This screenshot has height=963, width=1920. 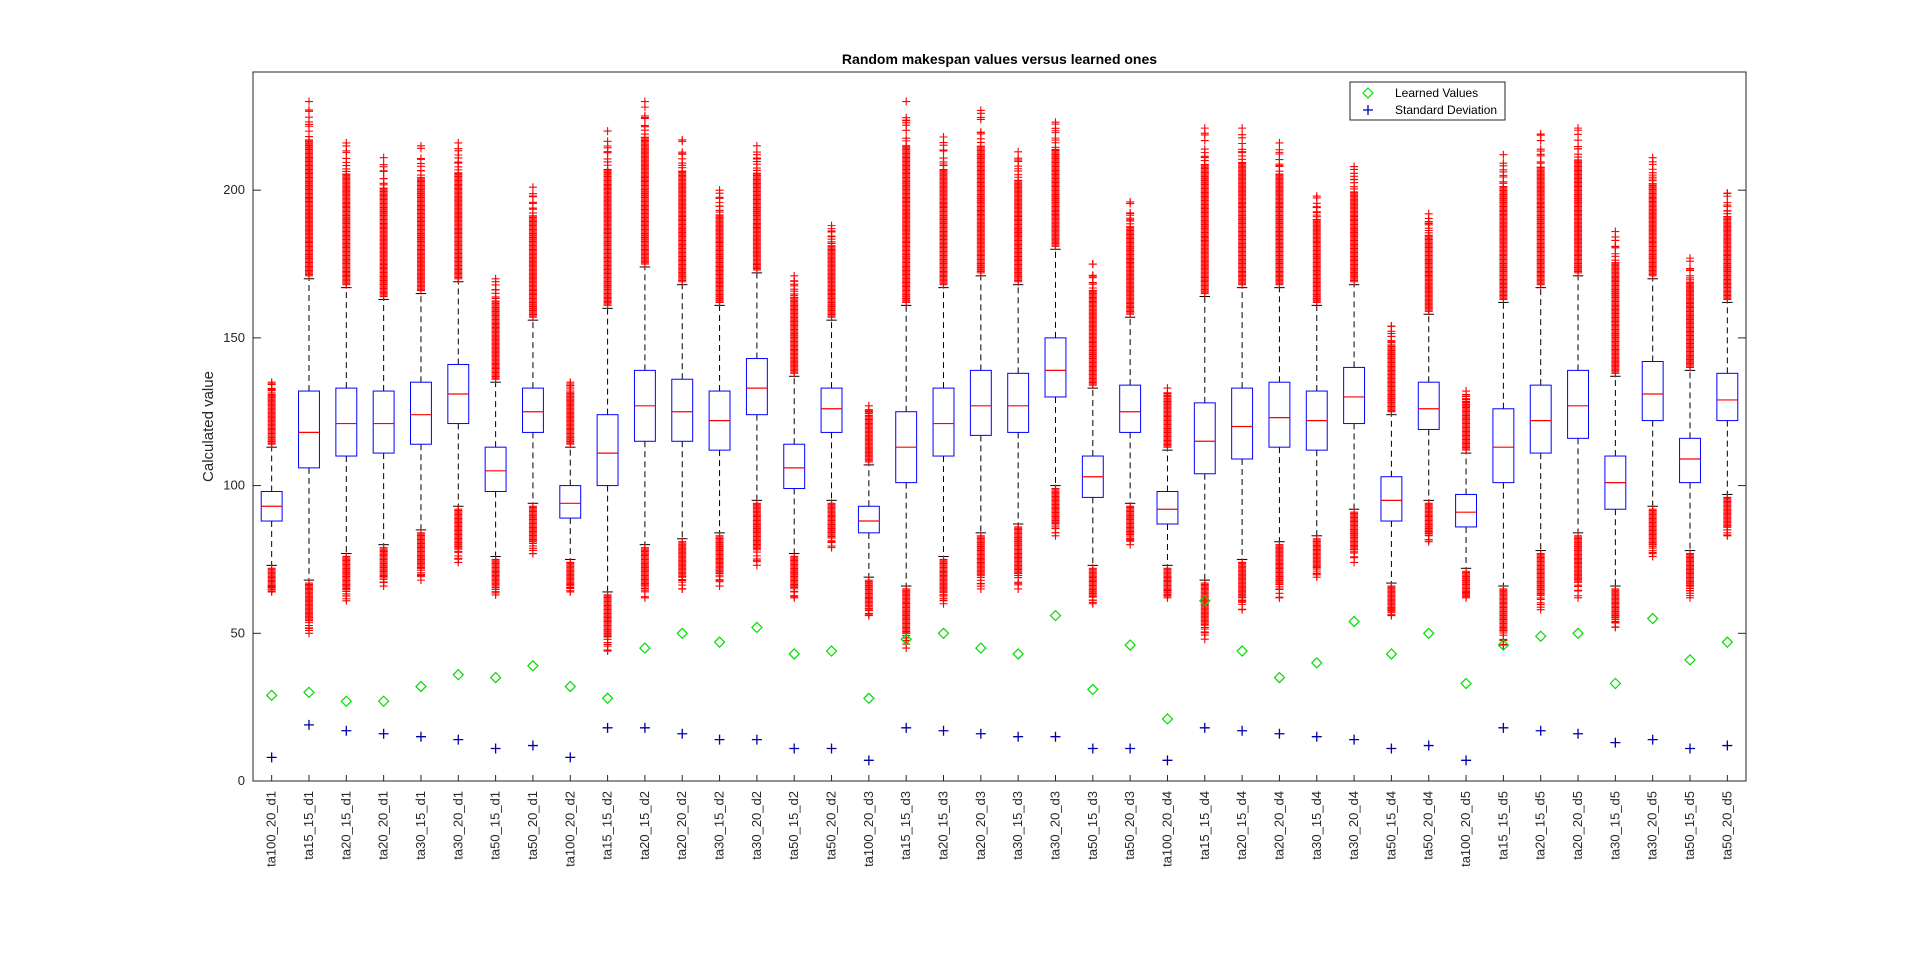 I want to click on box-group-ta20_20_d2, so click(x=682, y=437).